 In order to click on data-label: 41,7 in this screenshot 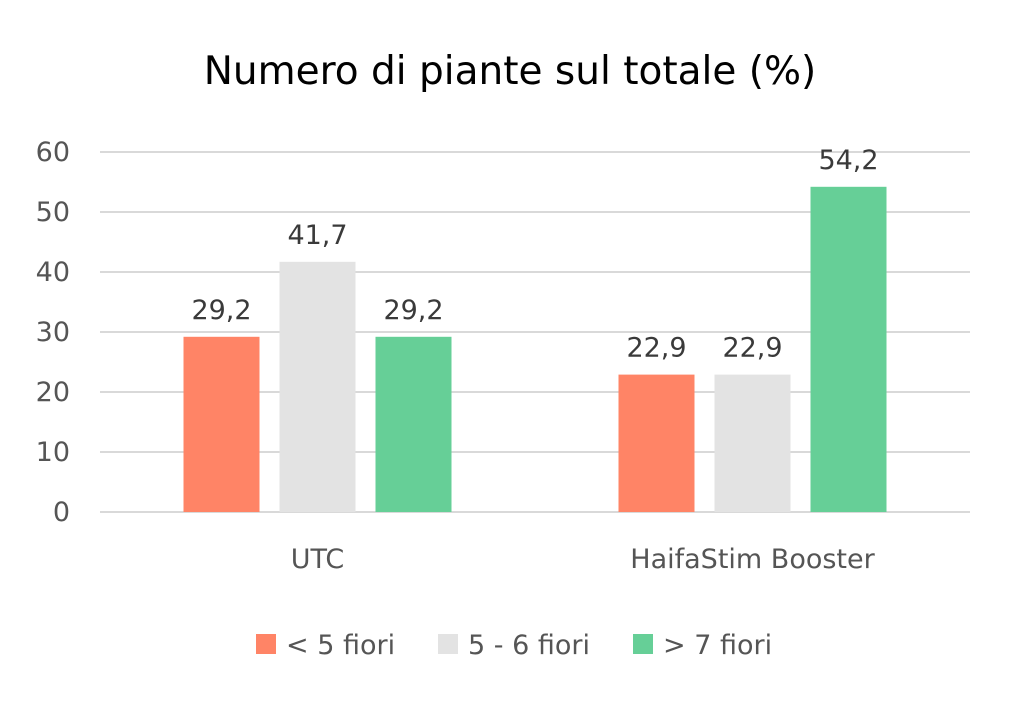, I will do `click(317, 235)`.